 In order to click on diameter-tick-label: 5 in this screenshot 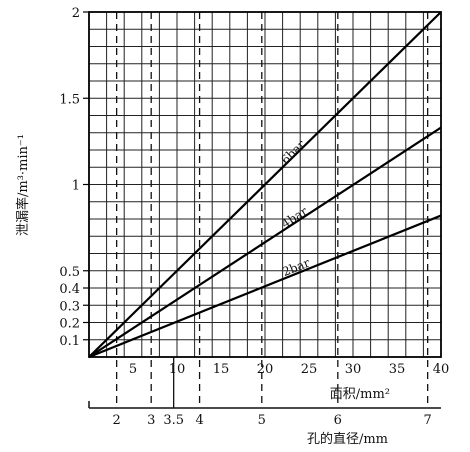, I will do `click(262, 420)`.